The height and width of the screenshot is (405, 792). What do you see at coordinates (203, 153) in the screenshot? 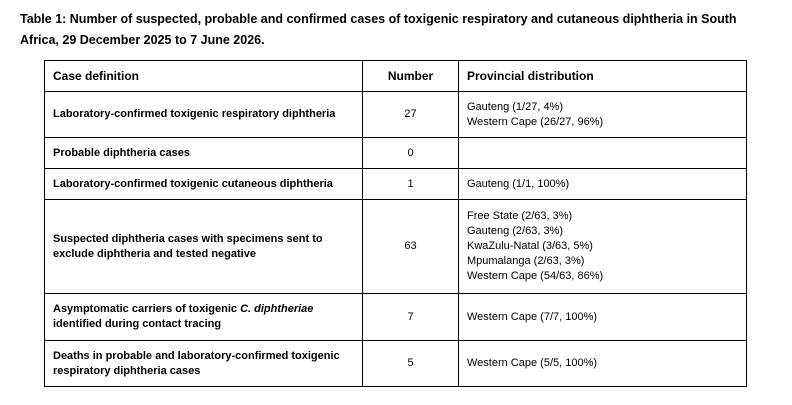
I see `case-definition-cell: Probable diphtheria cases` at bounding box center [203, 153].